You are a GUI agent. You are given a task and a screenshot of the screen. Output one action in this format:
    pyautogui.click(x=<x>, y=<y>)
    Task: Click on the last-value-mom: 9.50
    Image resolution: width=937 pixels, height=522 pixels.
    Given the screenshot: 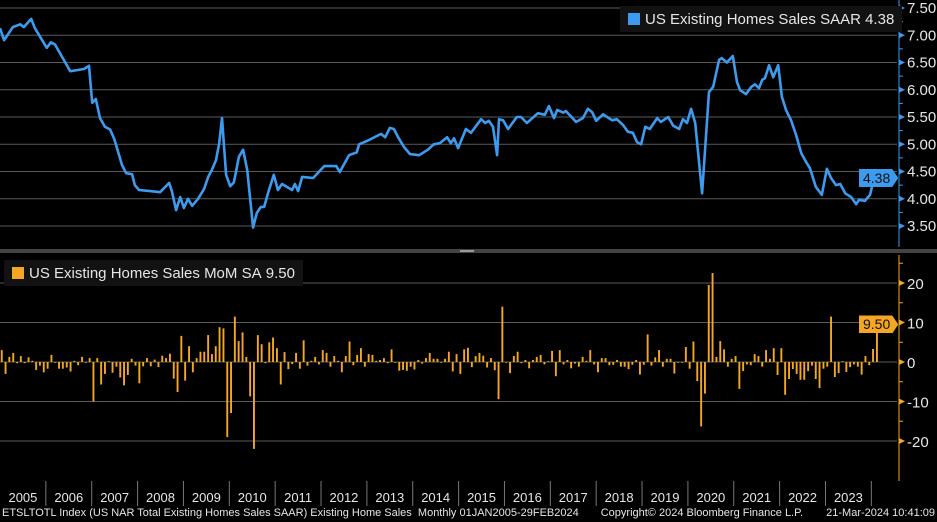 What is the action you would take?
    pyautogui.click(x=877, y=324)
    